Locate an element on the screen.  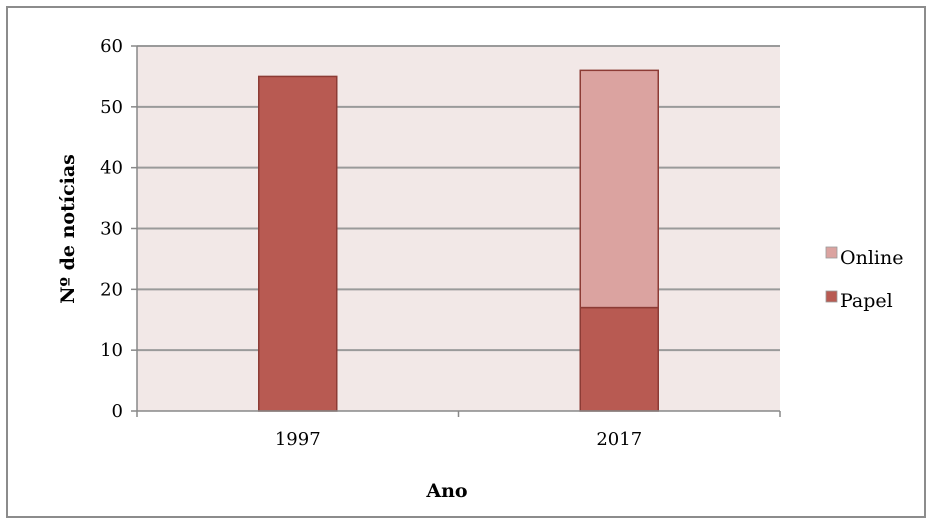
y-axis-title: Nº de notícias is located at coordinates (68, 229).